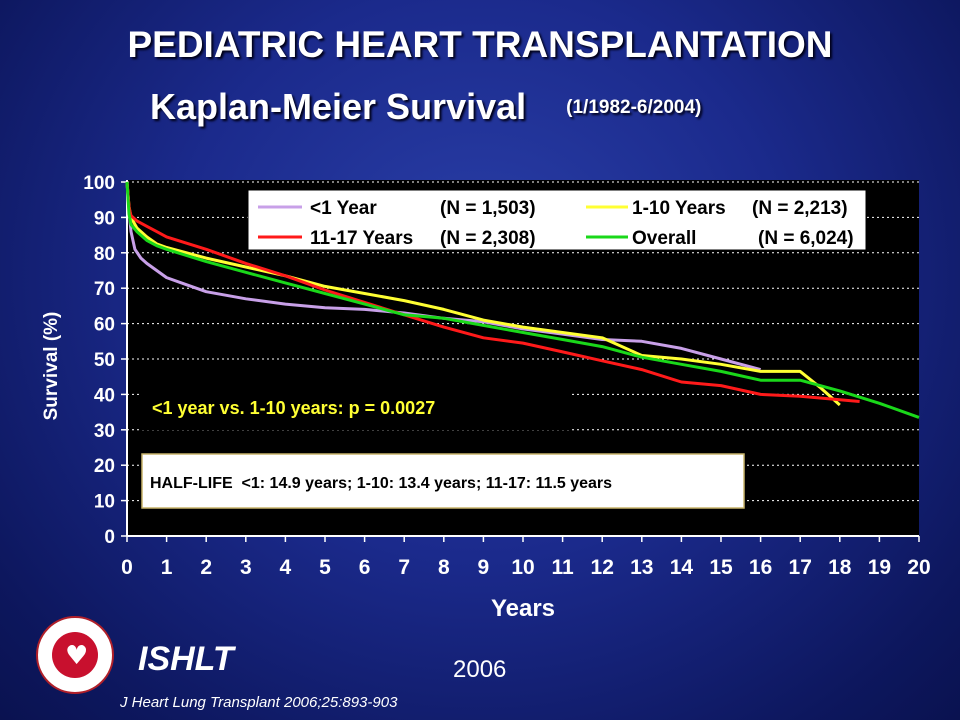  Describe the element at coordinates (634, 107) in the screenshot. I see `subtitle-dates: (1/1982-6/2004)` at that location.